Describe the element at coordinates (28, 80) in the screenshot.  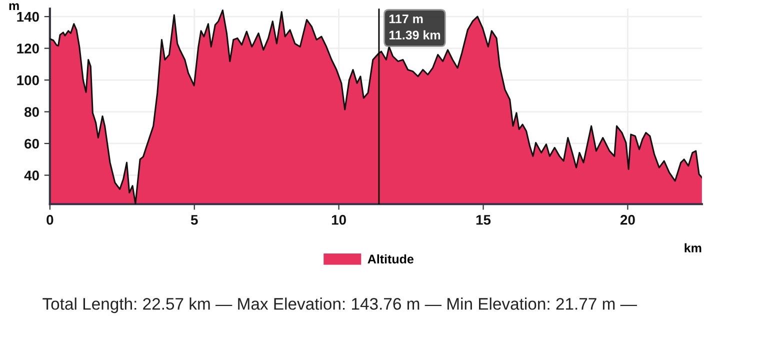
I see `y-tick-label: 100` at that location.